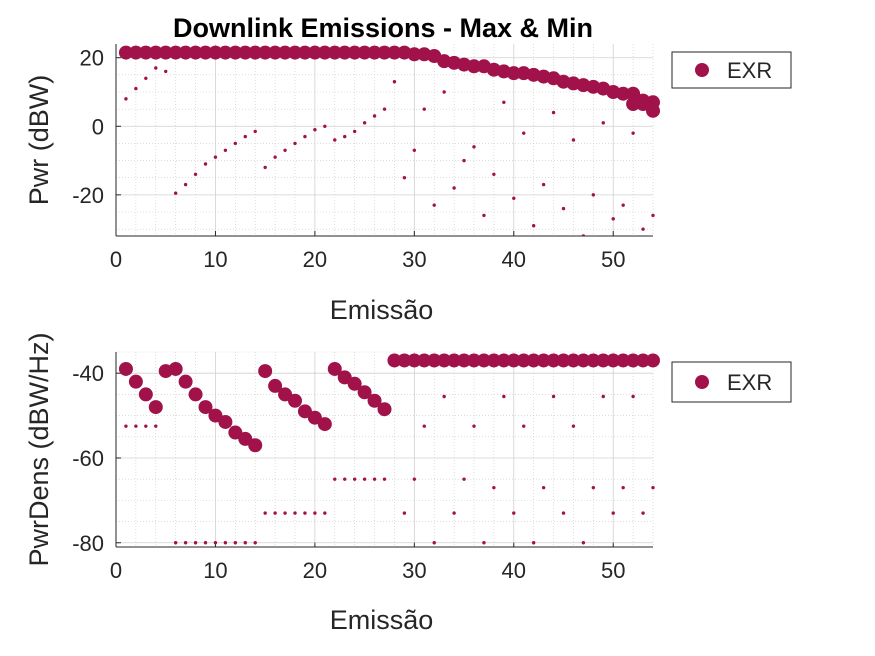 The image size is (875, 656). What do you see at coordinates (39, 140) in the screenshot?
I see `y-axis-label: Pwr (dBW)` at bounding box center [39, 140].